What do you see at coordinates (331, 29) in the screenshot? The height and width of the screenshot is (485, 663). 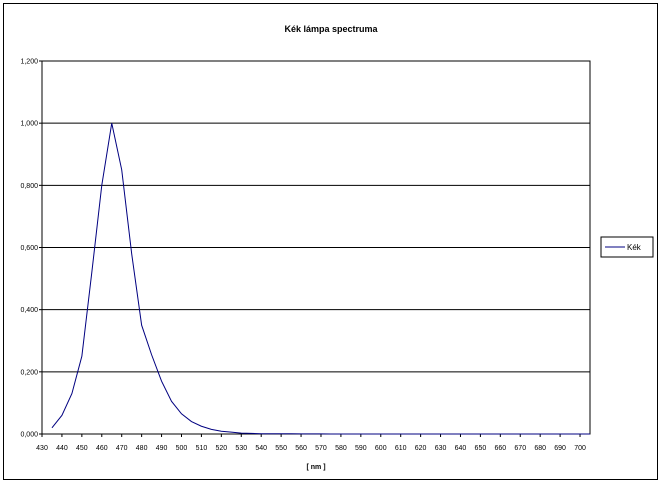 I see `chart-title: Kék lámpa spectruma` at bounding box center [331, 29].